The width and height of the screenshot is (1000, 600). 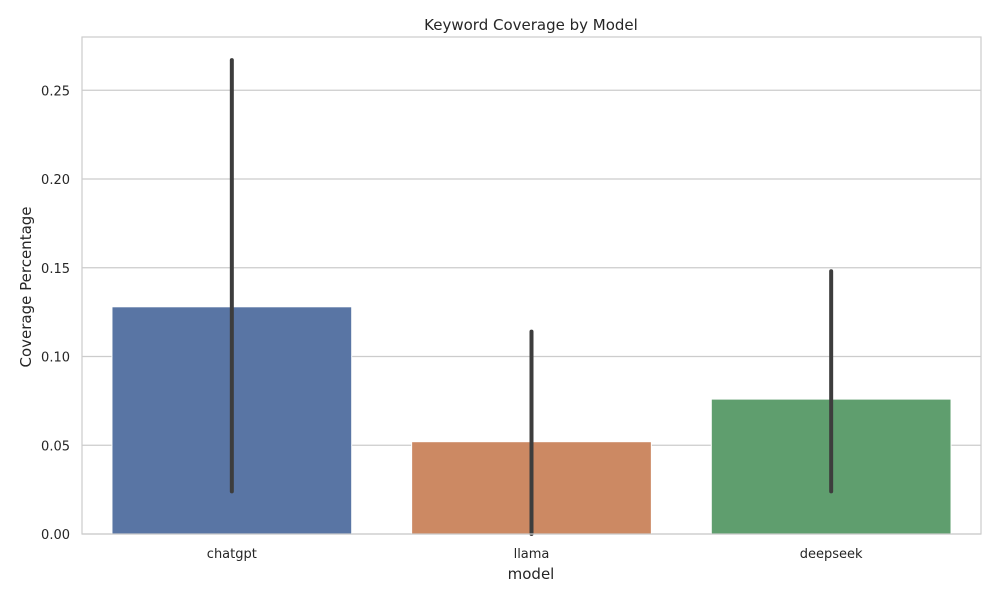 What do you see at coordinates (55, 91) in the screenshot?
I see `y-tick-label: 0.25` at bounding box center [55, 91].